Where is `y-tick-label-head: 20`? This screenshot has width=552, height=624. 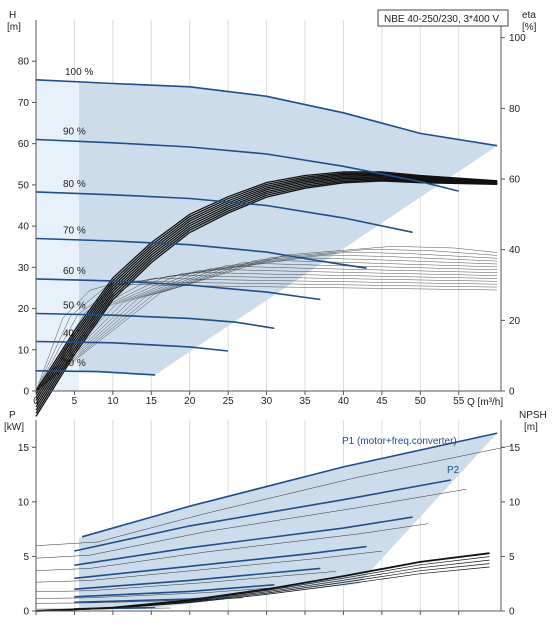
y-tick-label-head: 20 is located at coordinates (24, 309).